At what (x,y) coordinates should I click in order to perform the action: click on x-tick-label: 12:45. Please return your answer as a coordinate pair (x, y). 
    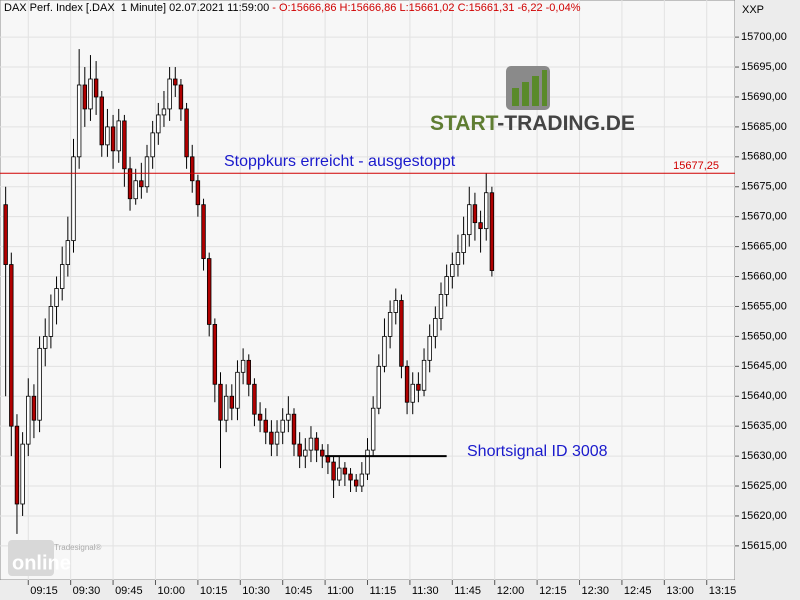
    Looking at the image, I should click on (638, 591).